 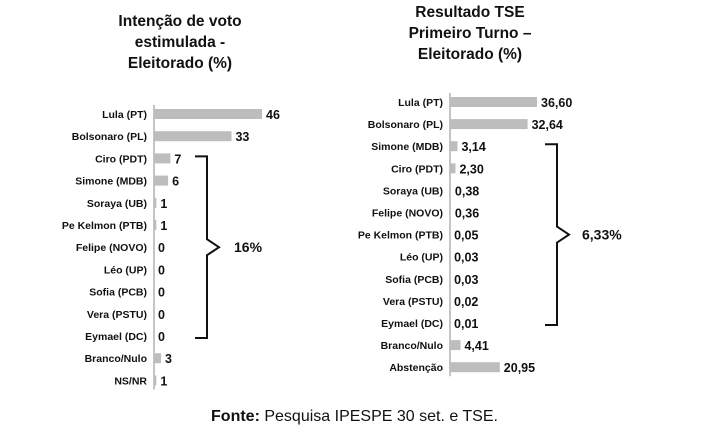 I want to click on value-label: 0,02, so click(x=466, y=302).